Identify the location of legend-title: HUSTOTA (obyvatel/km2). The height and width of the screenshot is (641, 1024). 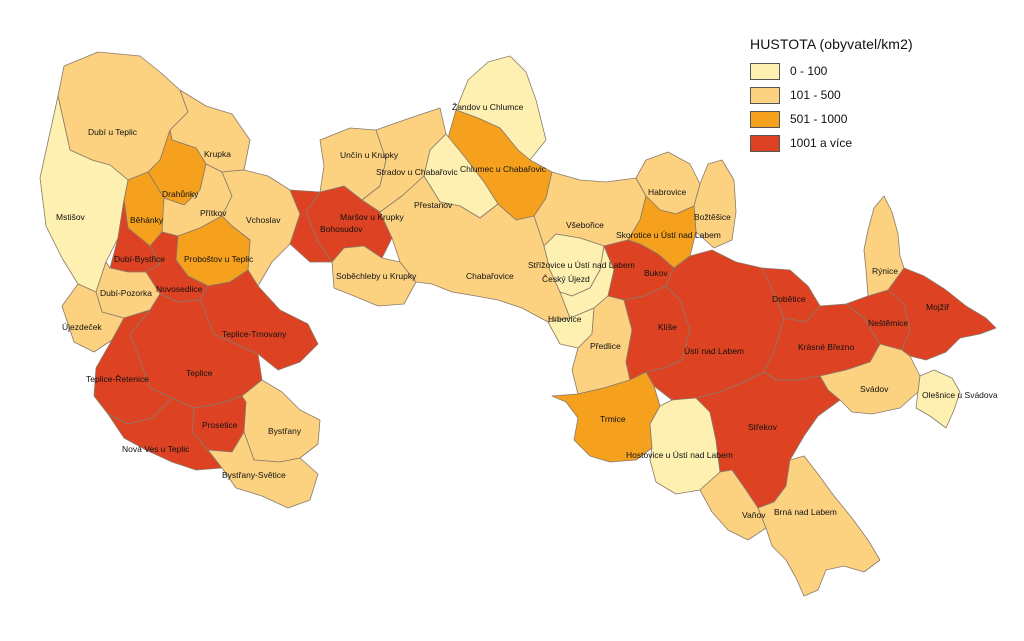
(831, 44).